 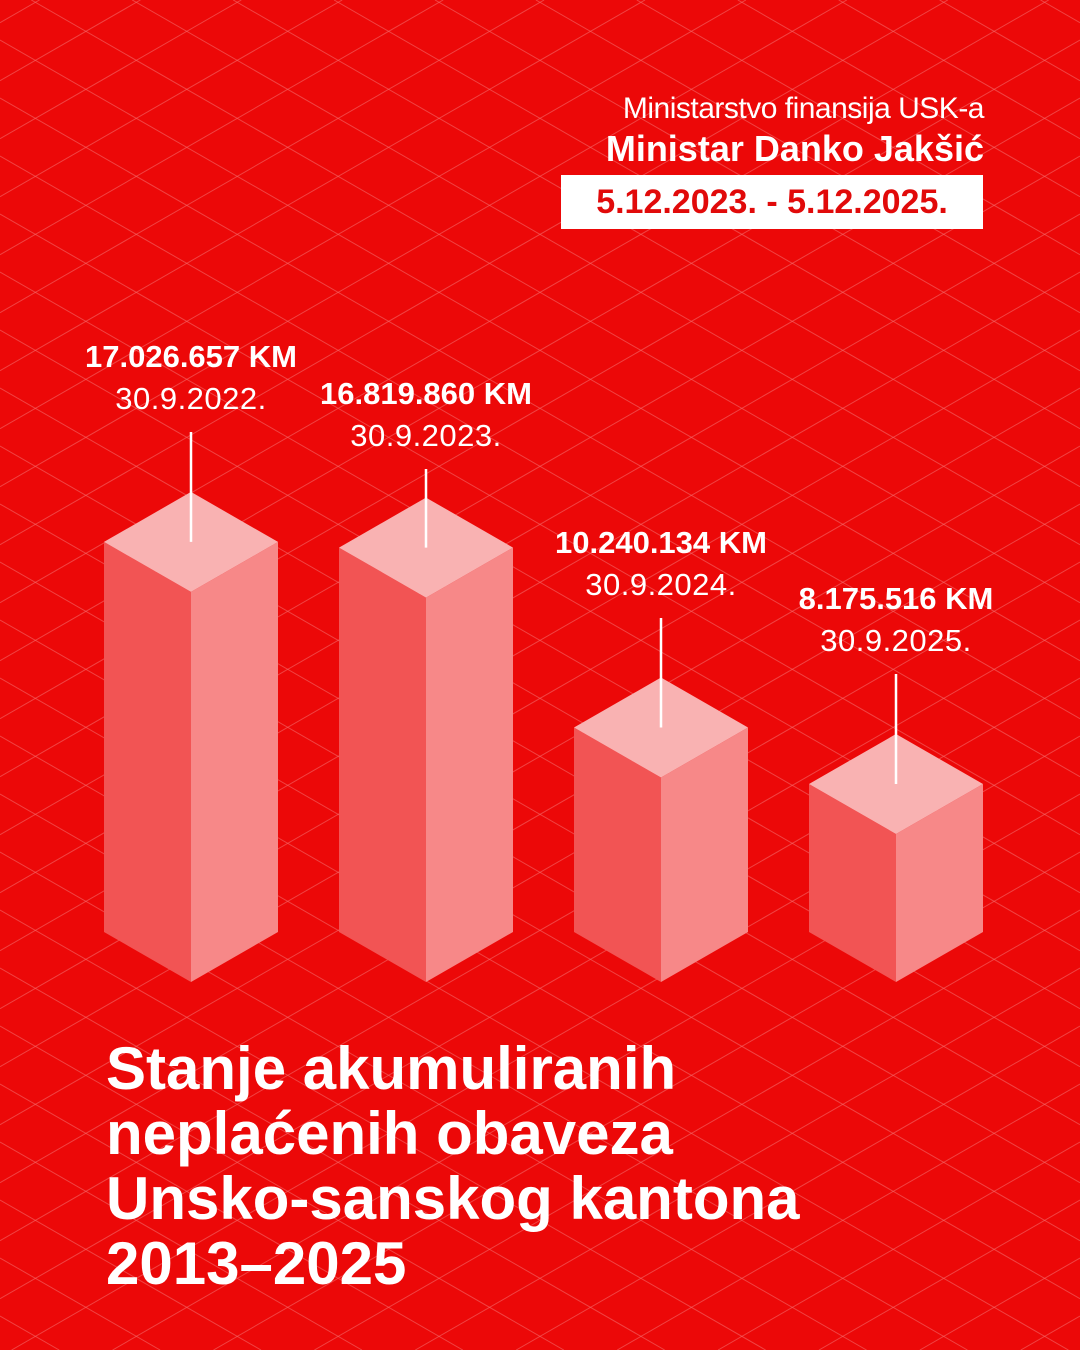 I want to click on date-label: 30.9.2025., so click(x=896, y=640).